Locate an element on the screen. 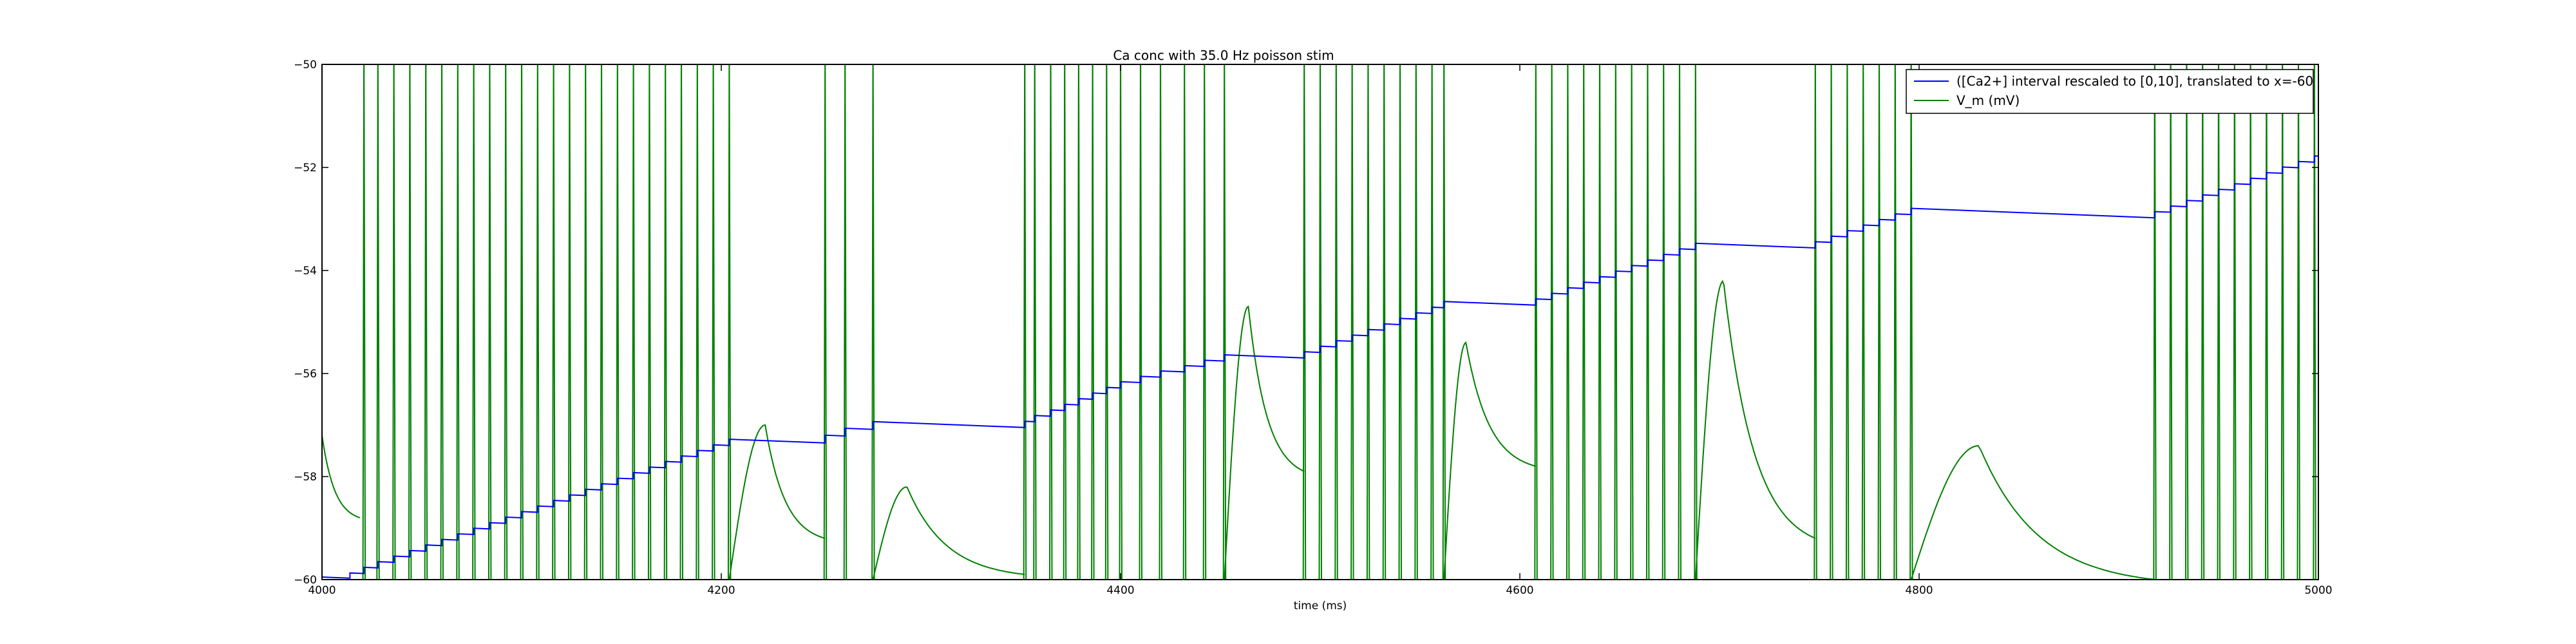  y-tick-label: −58 is located at coordinates (305, 478).